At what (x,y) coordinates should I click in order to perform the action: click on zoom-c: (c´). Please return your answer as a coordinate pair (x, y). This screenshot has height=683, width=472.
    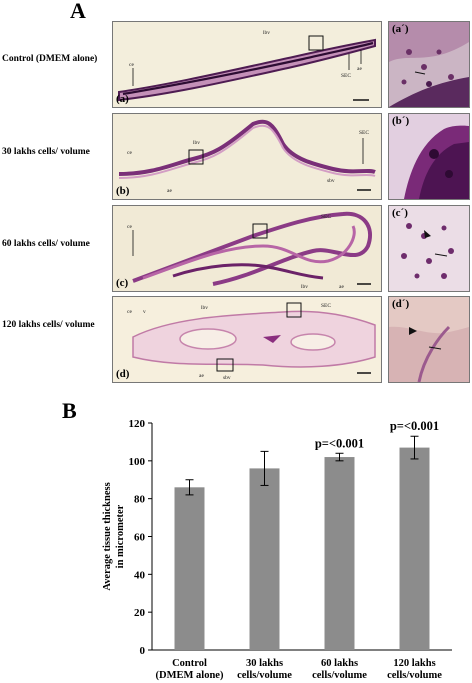
    Looking at the image, I should click on (429, 248).